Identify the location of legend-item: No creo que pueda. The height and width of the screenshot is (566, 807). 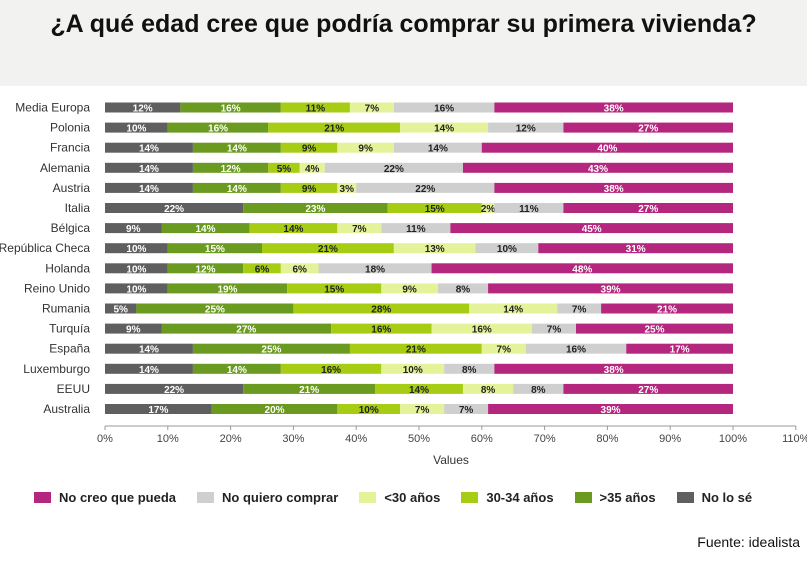
(105, 497).